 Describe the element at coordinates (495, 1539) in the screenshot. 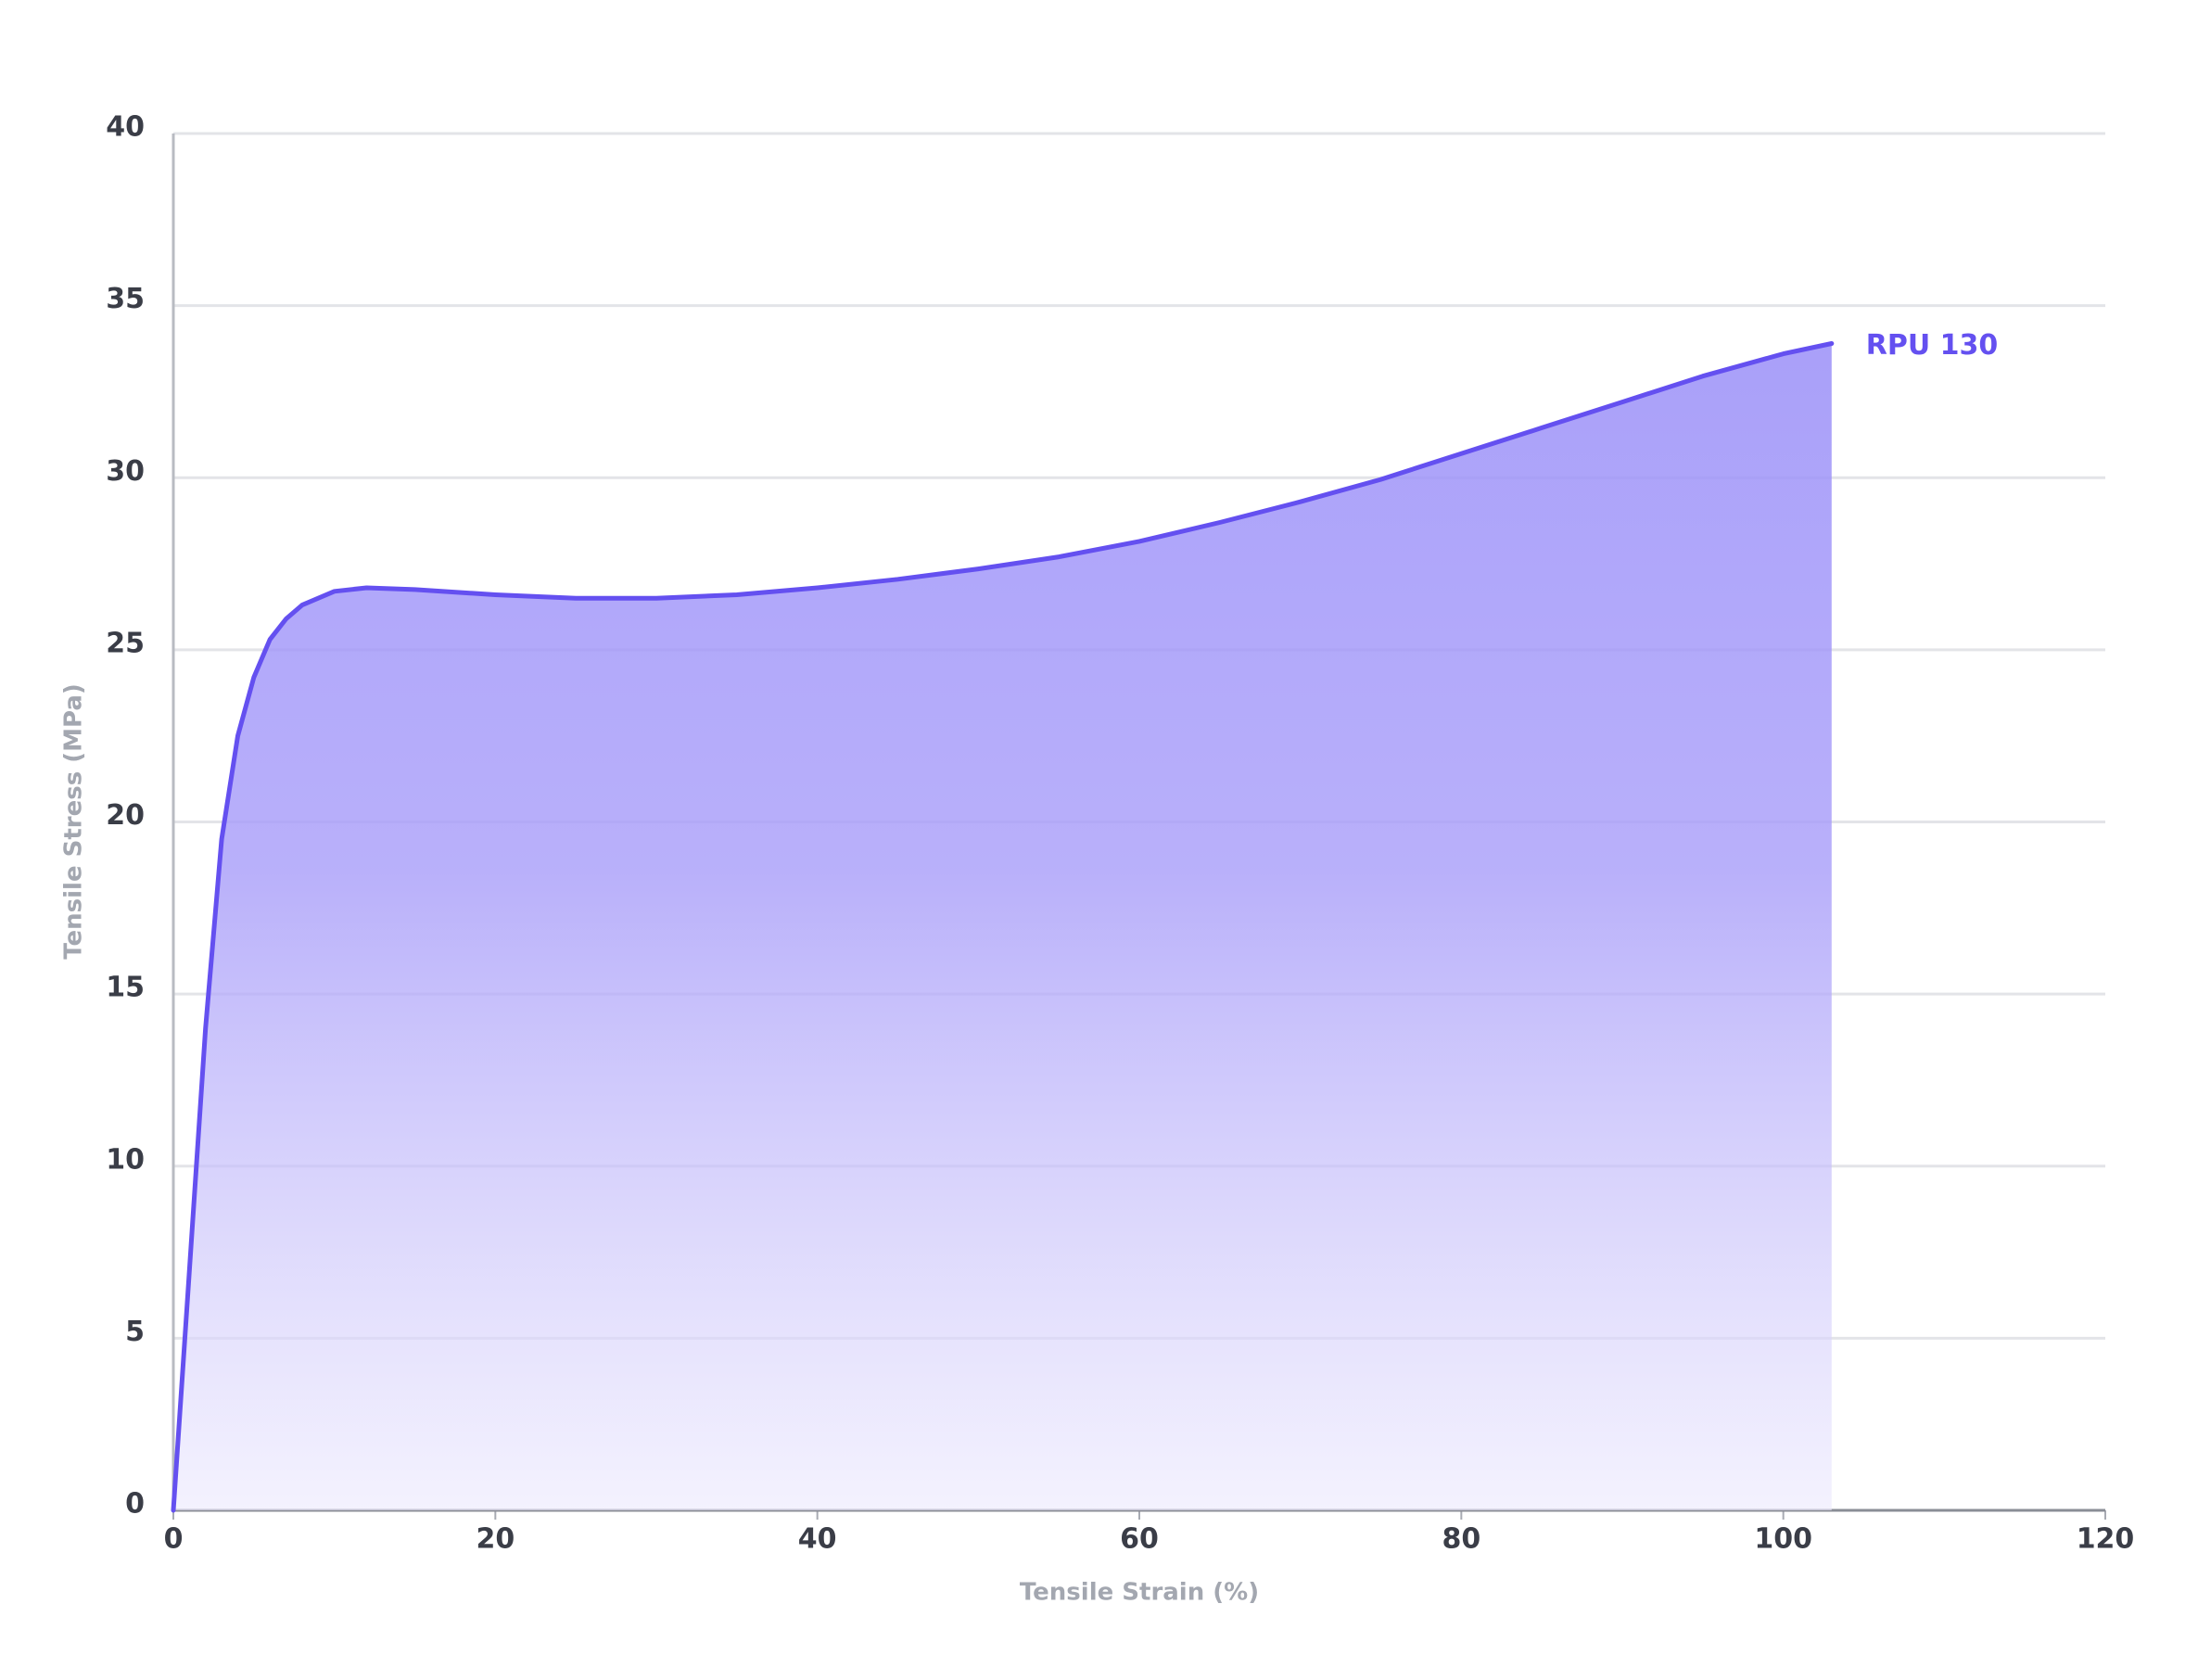

I see `x-tick-label: 20` at that location.